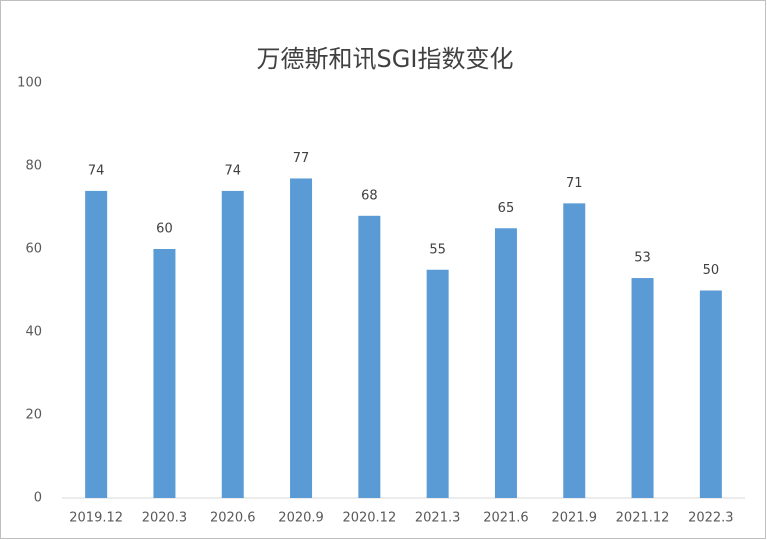  I want to click on value-label: 60, so click(164, 229).